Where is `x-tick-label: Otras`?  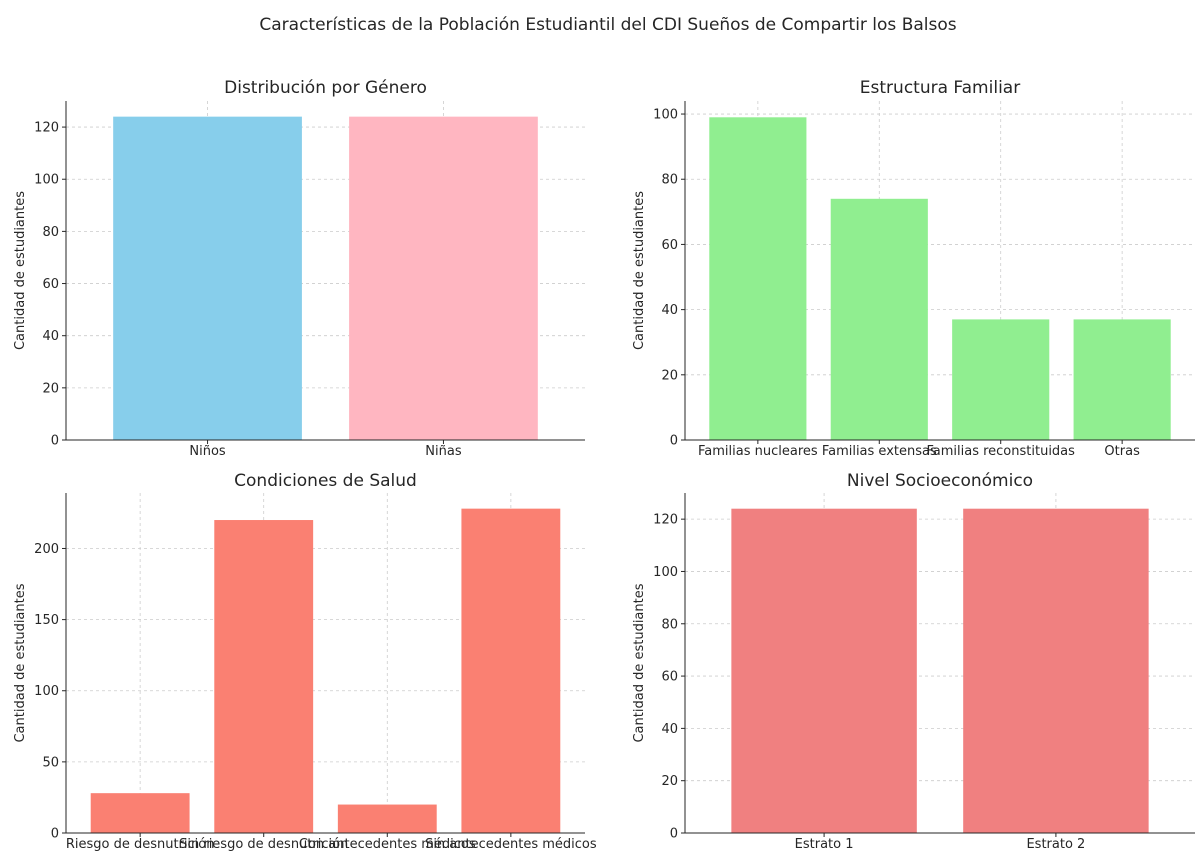 x-tick-label: Otras is located at coordinates (1122, 451).